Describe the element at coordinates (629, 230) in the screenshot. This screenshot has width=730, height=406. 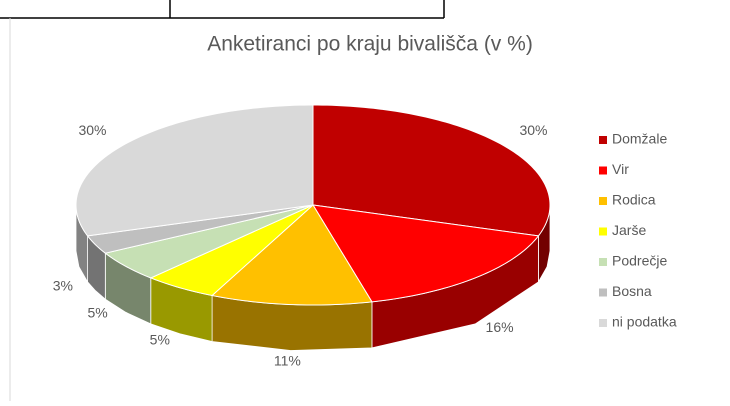
I see `legend-label: Jarše` at that location.